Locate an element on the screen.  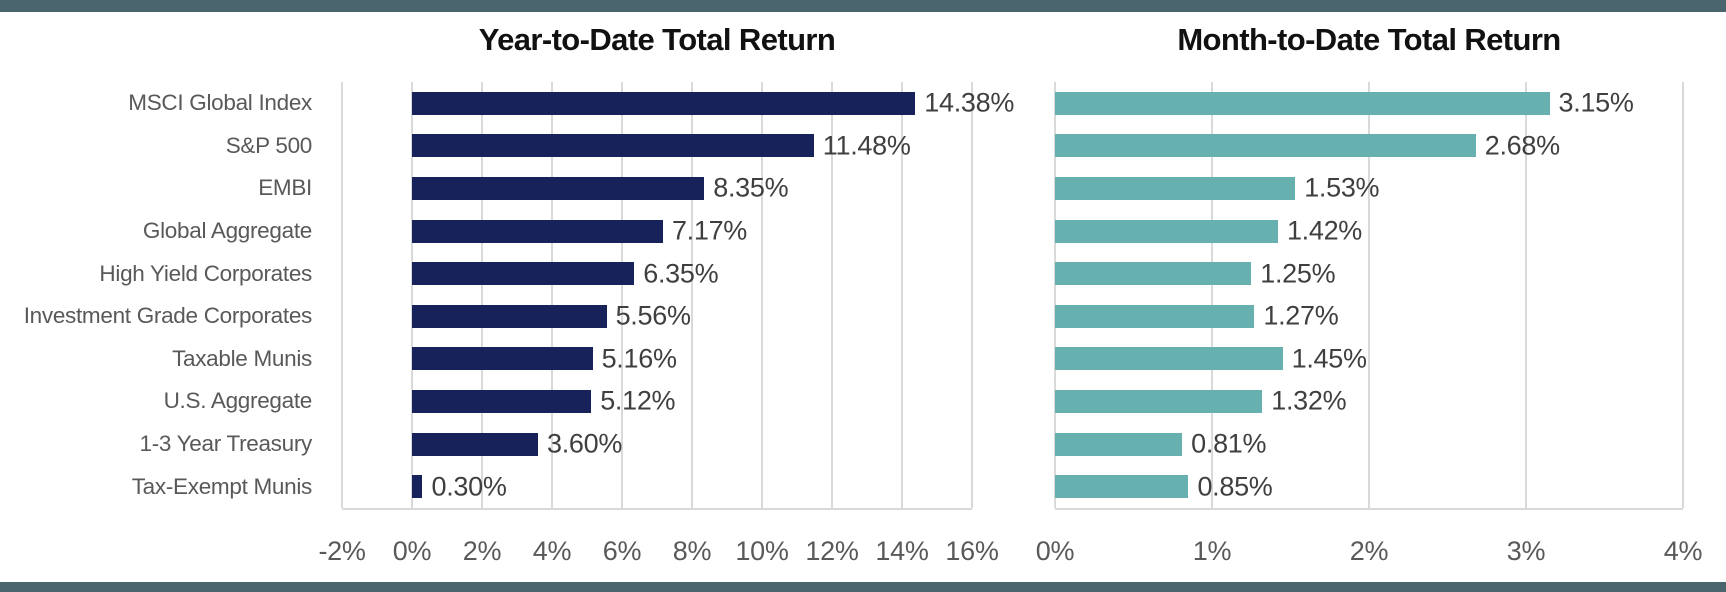
bar-row: 6.35% is located at coordinates (657, 273).